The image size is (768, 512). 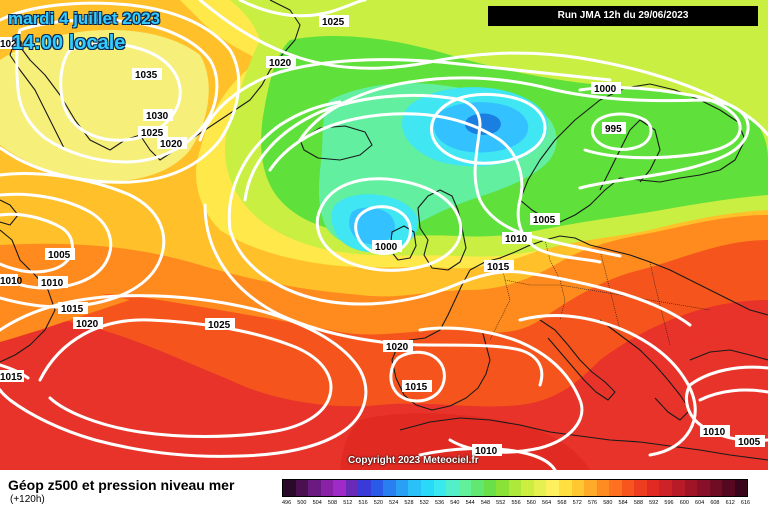 I want to click on scale-label-10: 536, so click(x=439, y=503).